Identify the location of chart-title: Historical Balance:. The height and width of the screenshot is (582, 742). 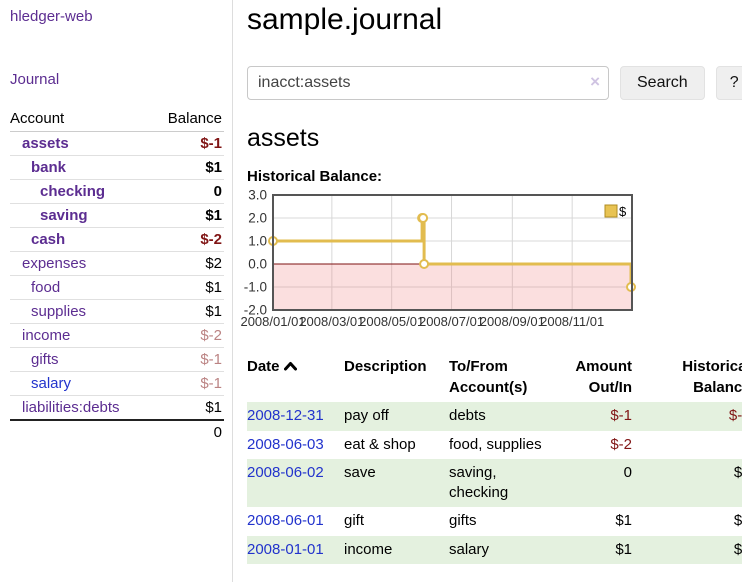
(315, 176).